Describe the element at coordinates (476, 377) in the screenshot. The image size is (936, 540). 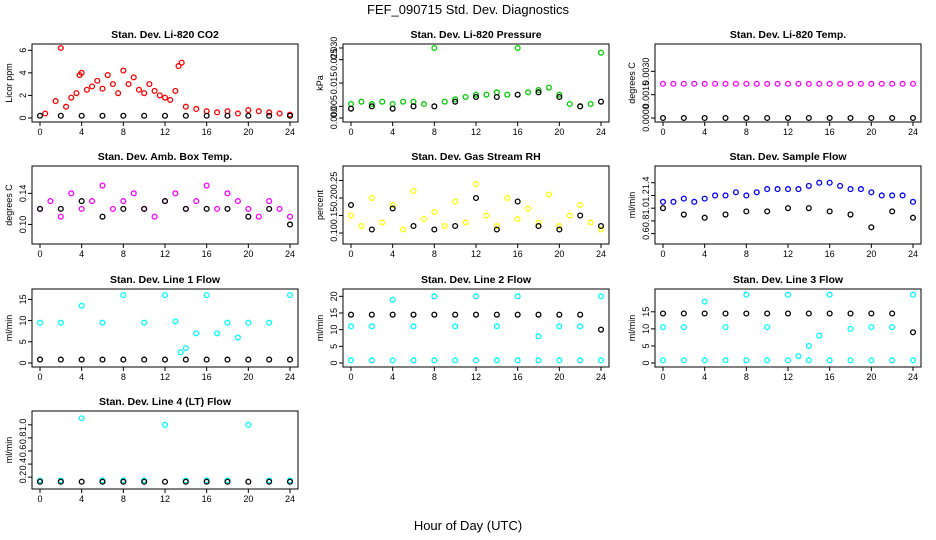
I see `x-tick-label: 12` at that location.